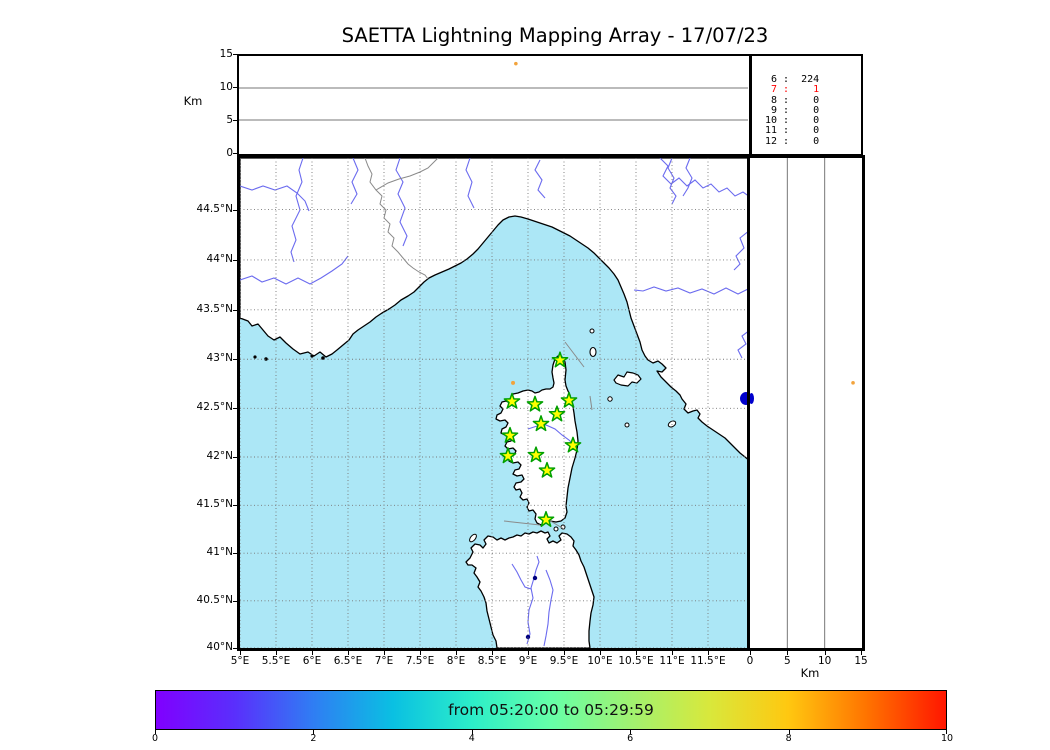  I want to click on capraia-island, so click(593, 352).